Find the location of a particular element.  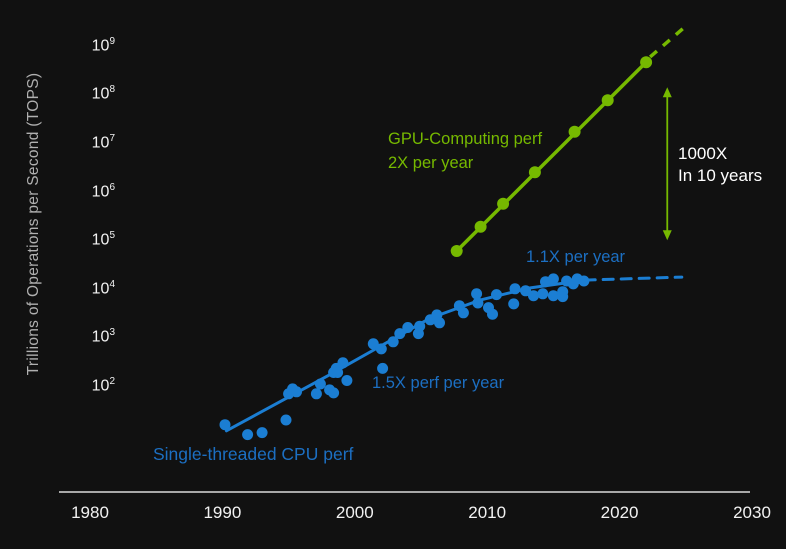

arrow-down-head-icon is located at coordinates (667, 235).